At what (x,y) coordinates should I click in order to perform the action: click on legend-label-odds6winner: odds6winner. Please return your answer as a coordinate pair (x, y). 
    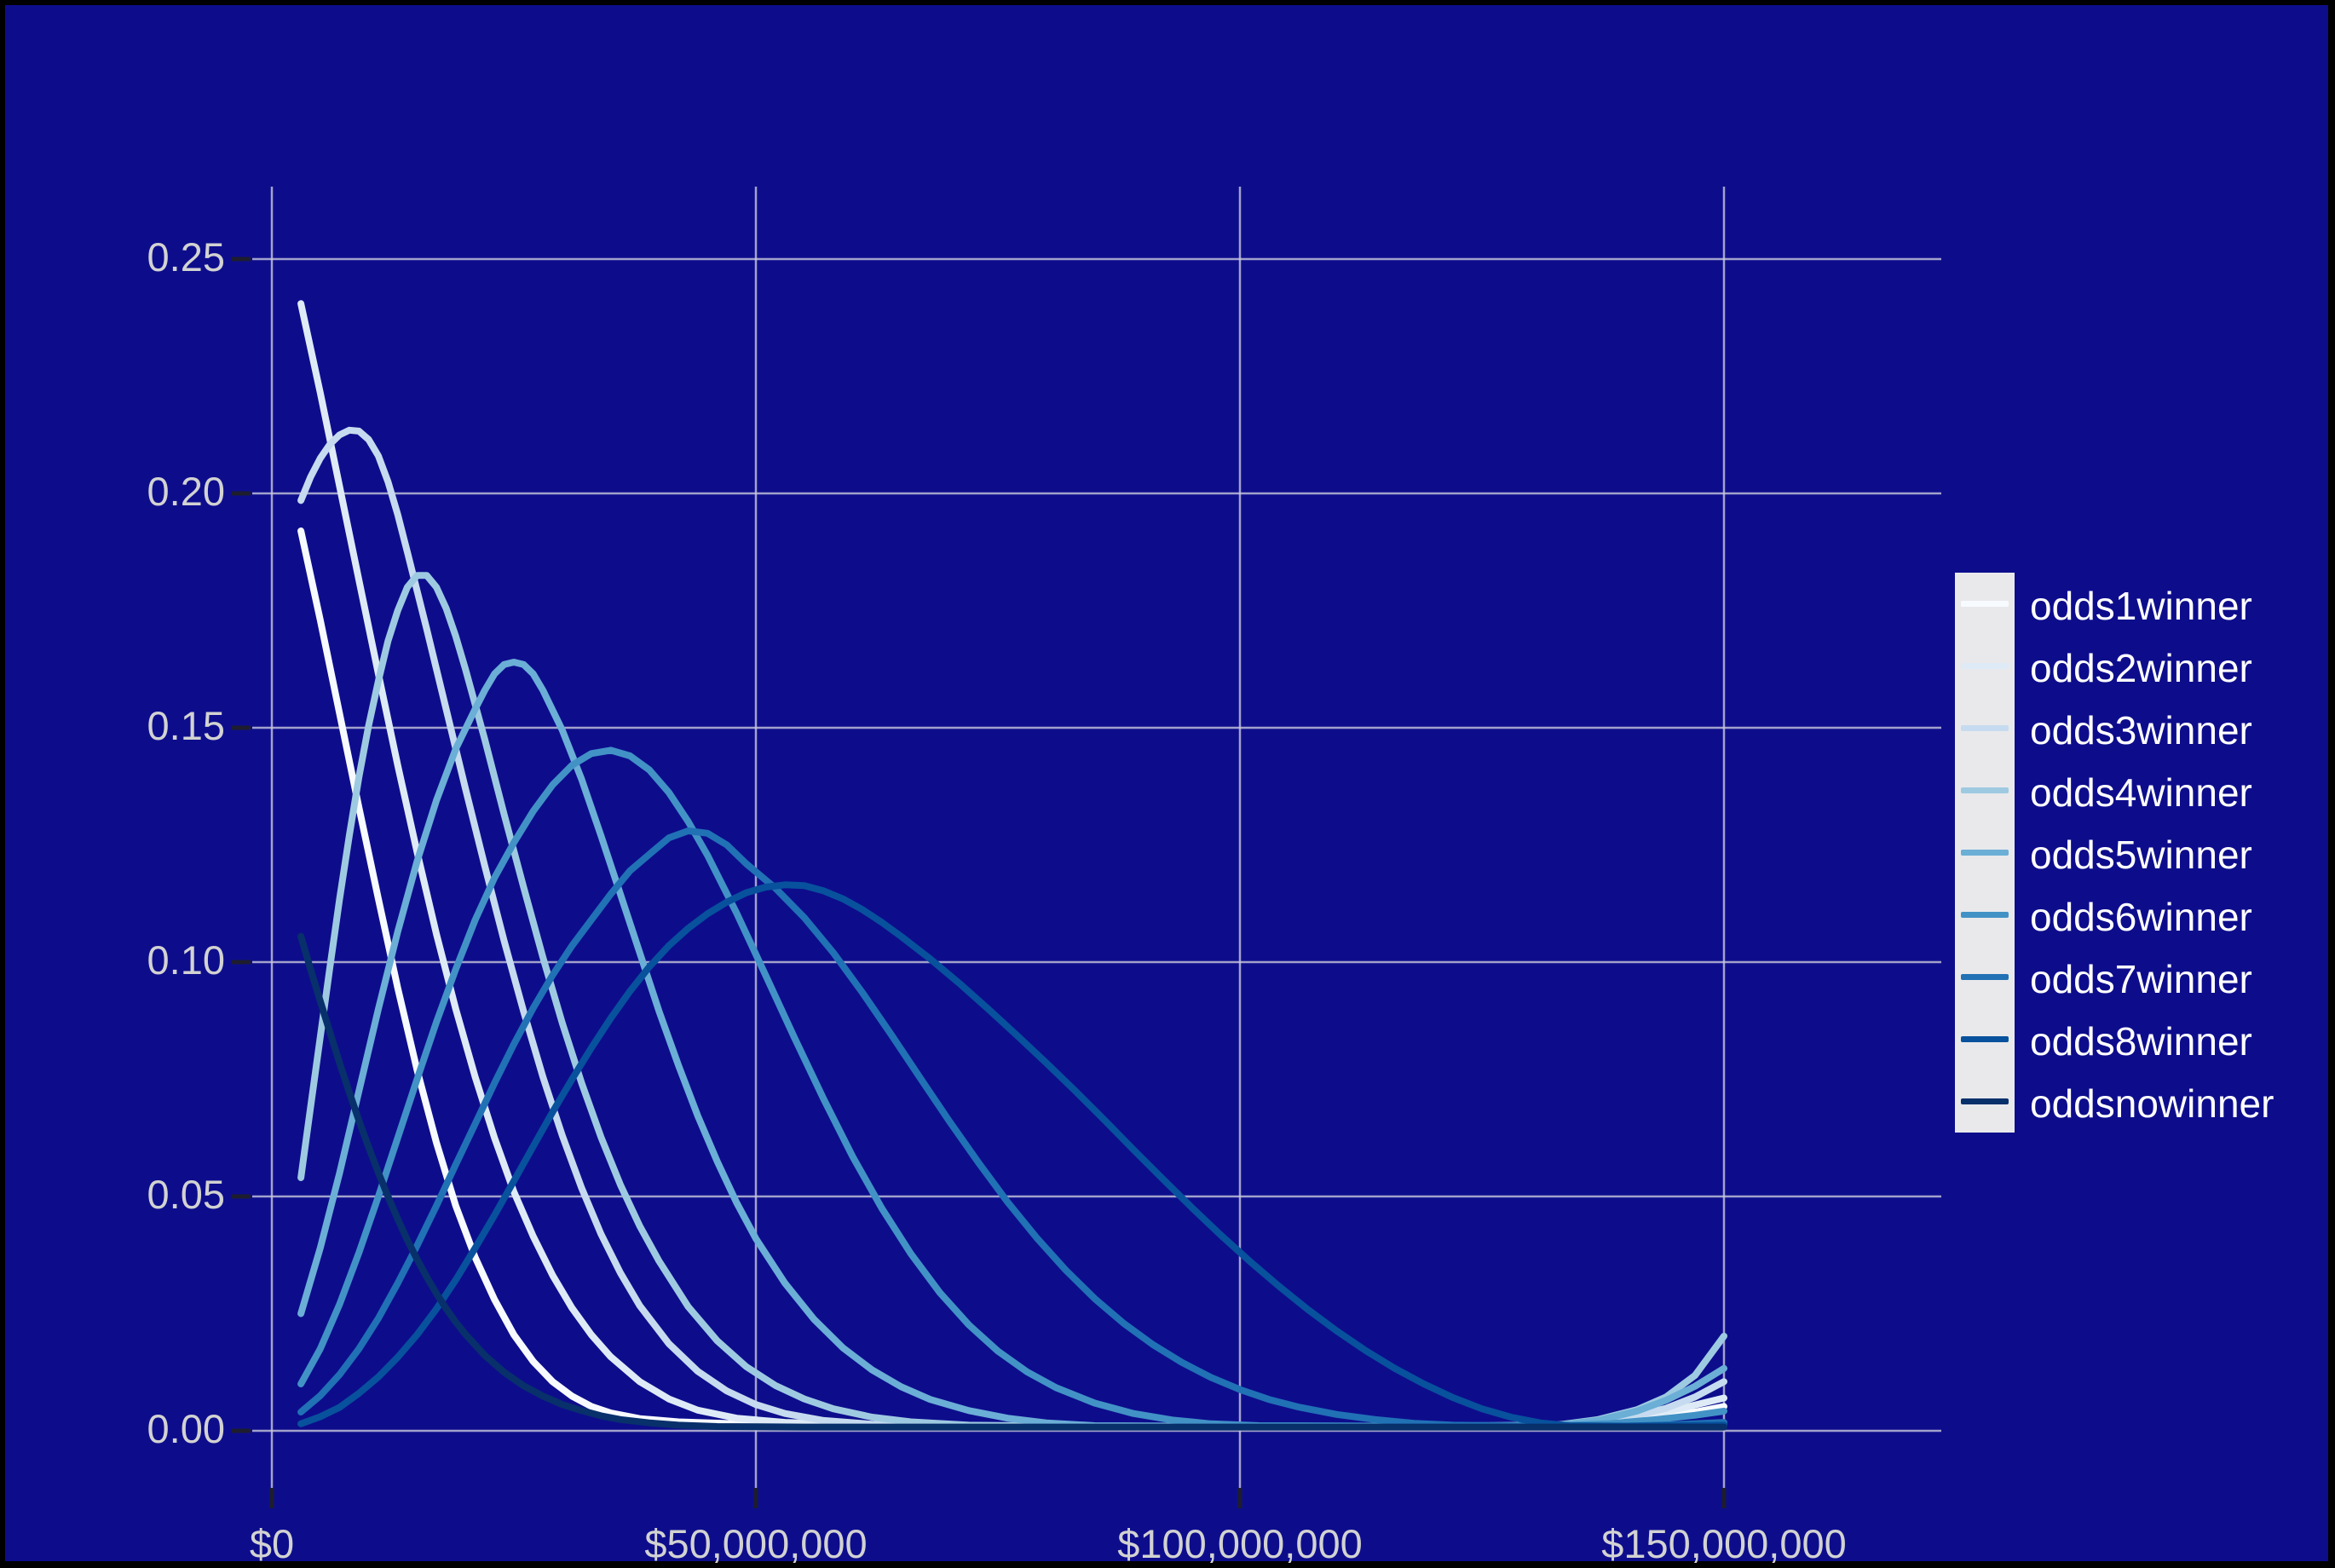
    Looking at the image, I should click on (2141, 917).